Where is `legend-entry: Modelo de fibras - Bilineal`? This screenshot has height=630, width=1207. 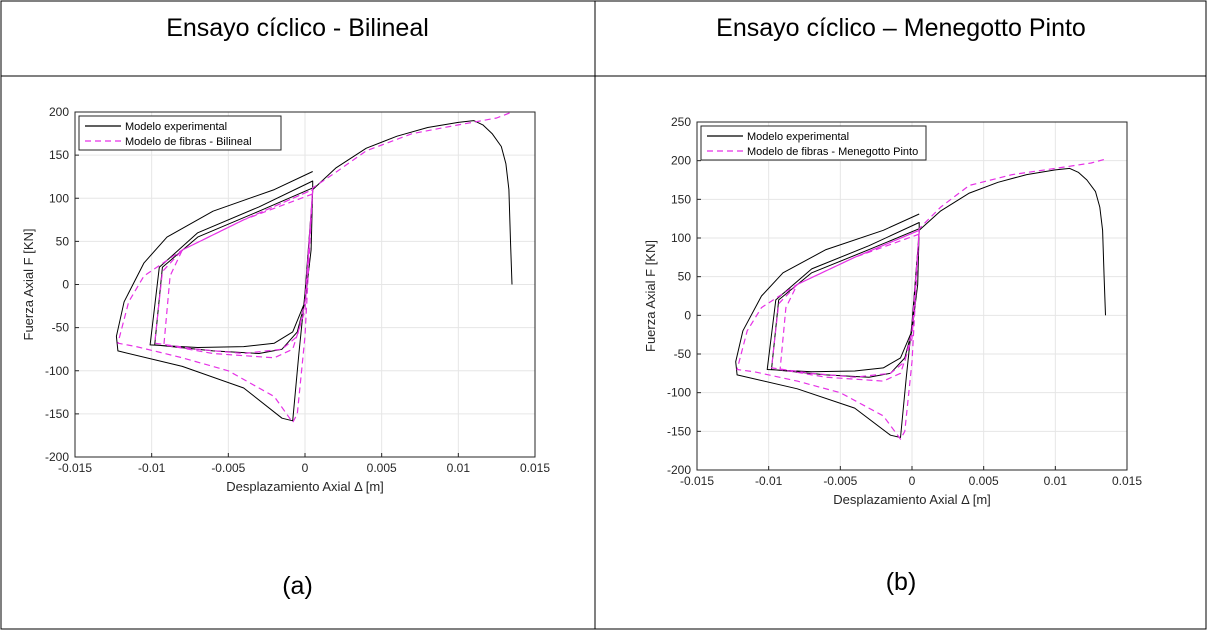 legend-entry: Modelo de fibras - Bilineal is located at coordinates (188, 142).